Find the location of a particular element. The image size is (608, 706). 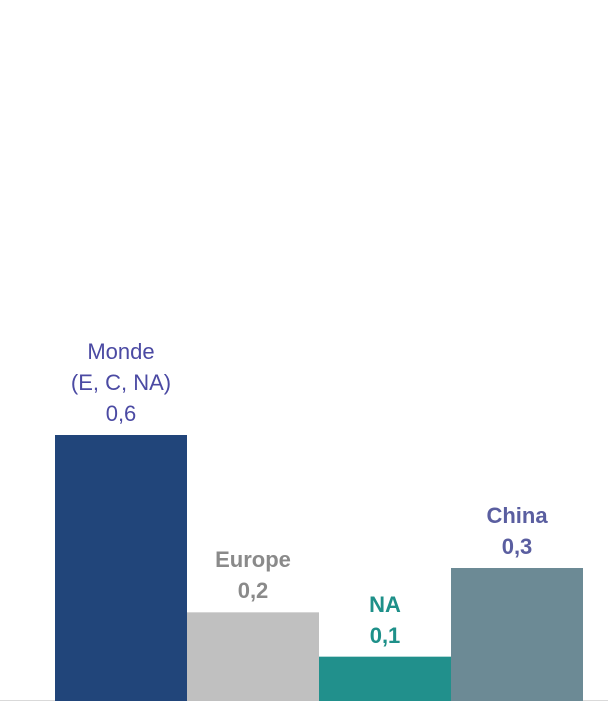

bar-europe is located at coordinates (253, 656).